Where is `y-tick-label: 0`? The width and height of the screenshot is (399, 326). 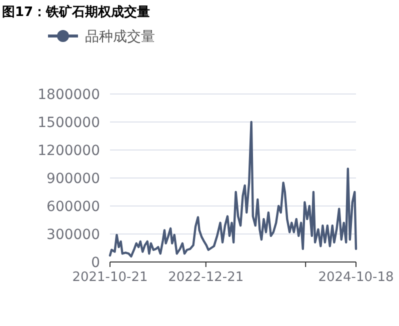
y-tick-label: 0 is located at coordinates (95, 263).